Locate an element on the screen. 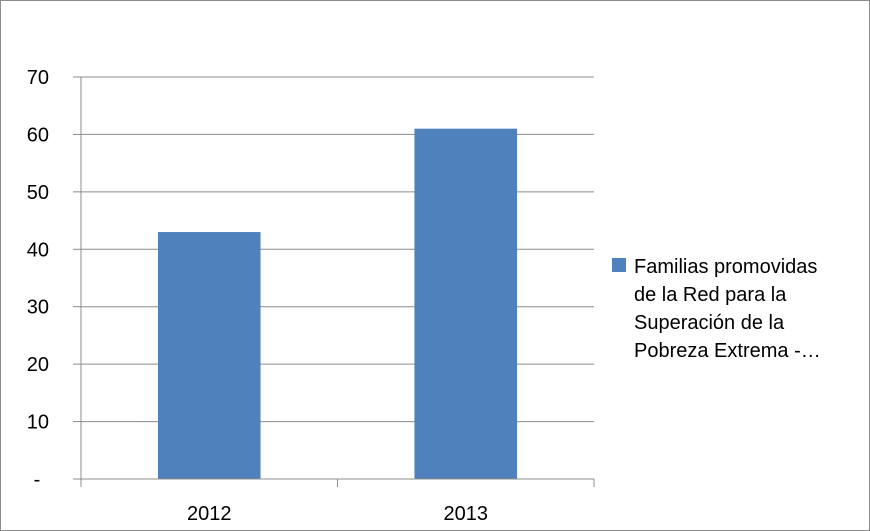 The height and width of the screenshot is (531, 870). x-tick-label: 2012 is located at coordinates (209, 514).